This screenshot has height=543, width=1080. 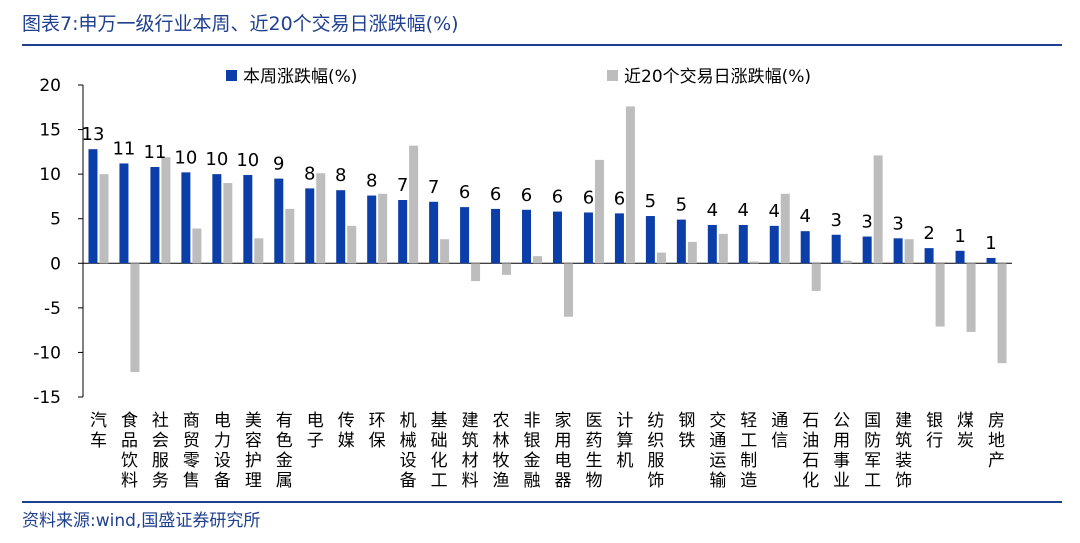 What do you see at coordinates (160, 451) in the screenshot?
I see `category-label: 社会服务` at bounding box center [160, 451].